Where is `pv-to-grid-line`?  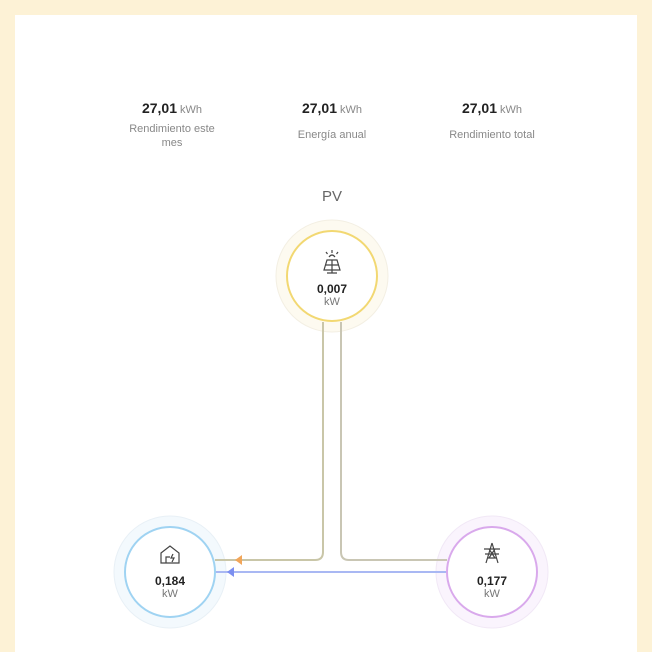
pv-to-grid-line is located at coordinates (393, 441).